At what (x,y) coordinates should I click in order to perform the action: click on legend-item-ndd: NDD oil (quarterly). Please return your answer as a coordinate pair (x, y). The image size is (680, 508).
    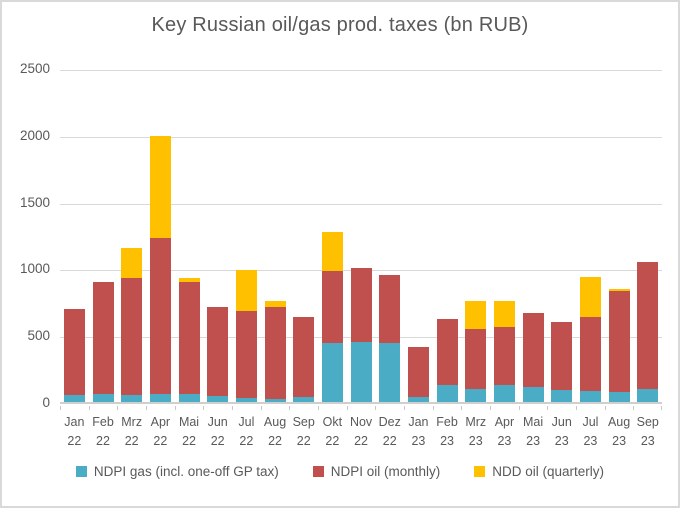
    Looking at the image, I should click on (539, 471).